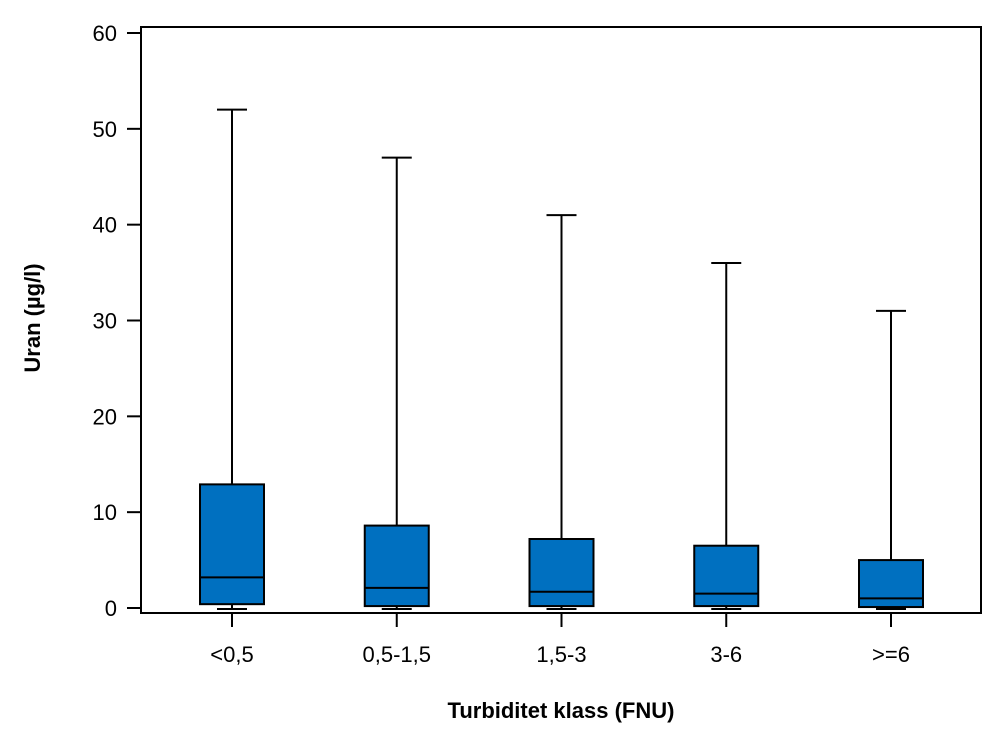  I want to click on y-tick-label: 50, so click(105, 129).